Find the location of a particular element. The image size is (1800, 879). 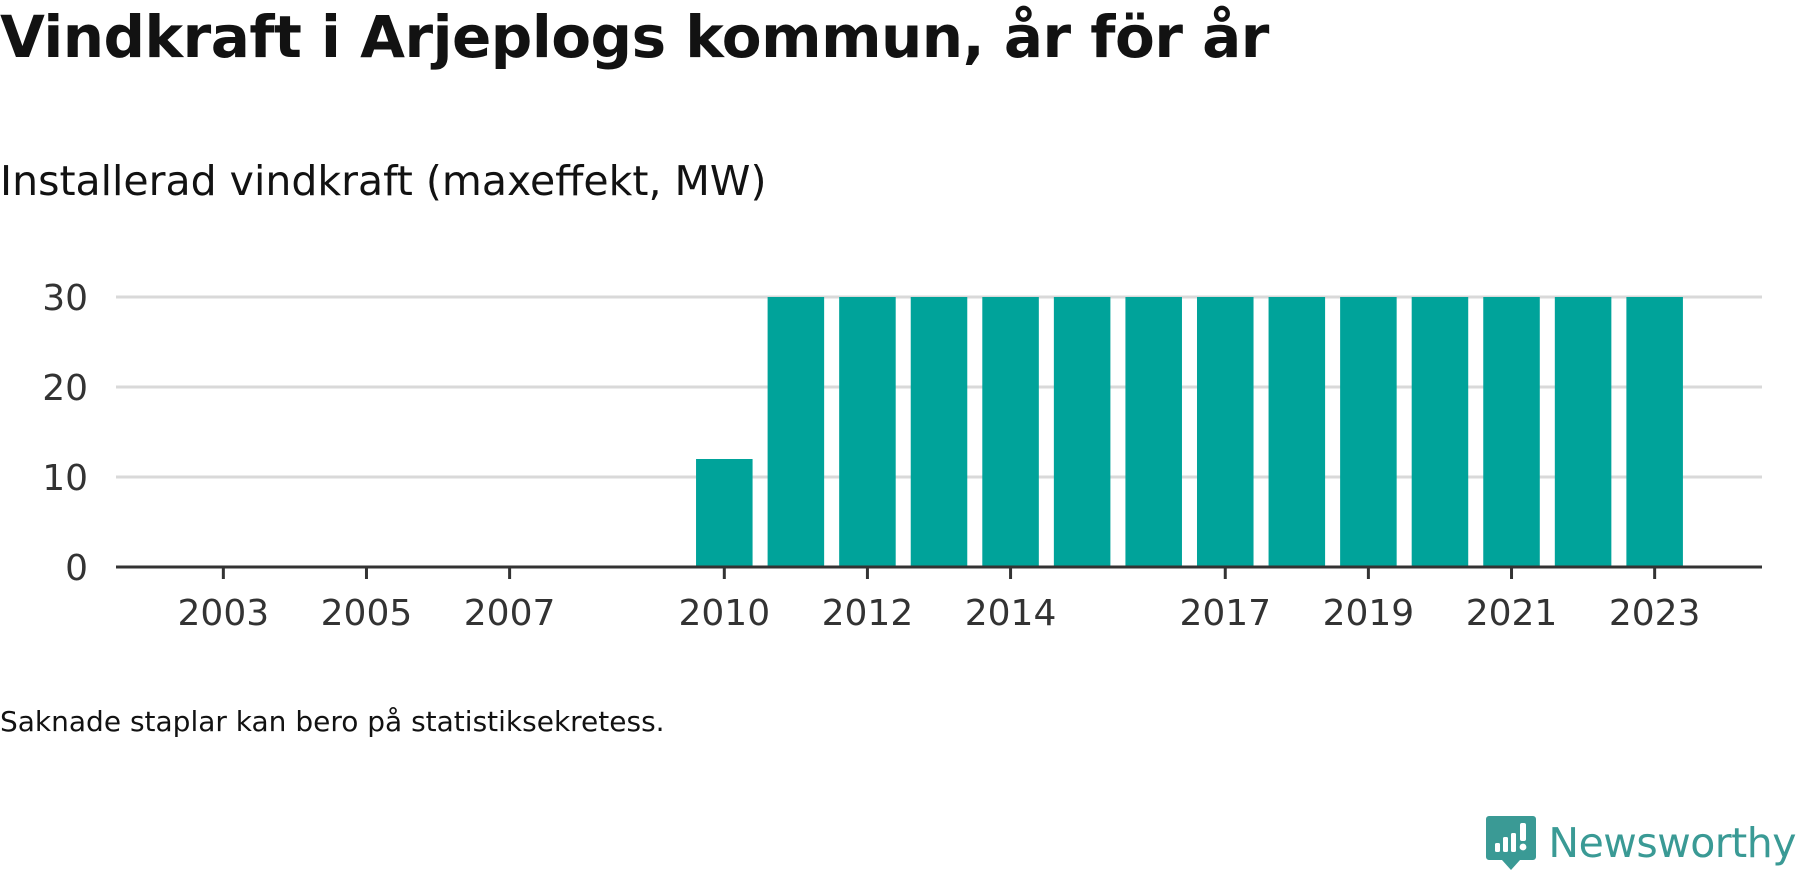

chart-subtitle: Installerad vindkraft (maxeffekt, MW) is located at coordinates (383, 181).